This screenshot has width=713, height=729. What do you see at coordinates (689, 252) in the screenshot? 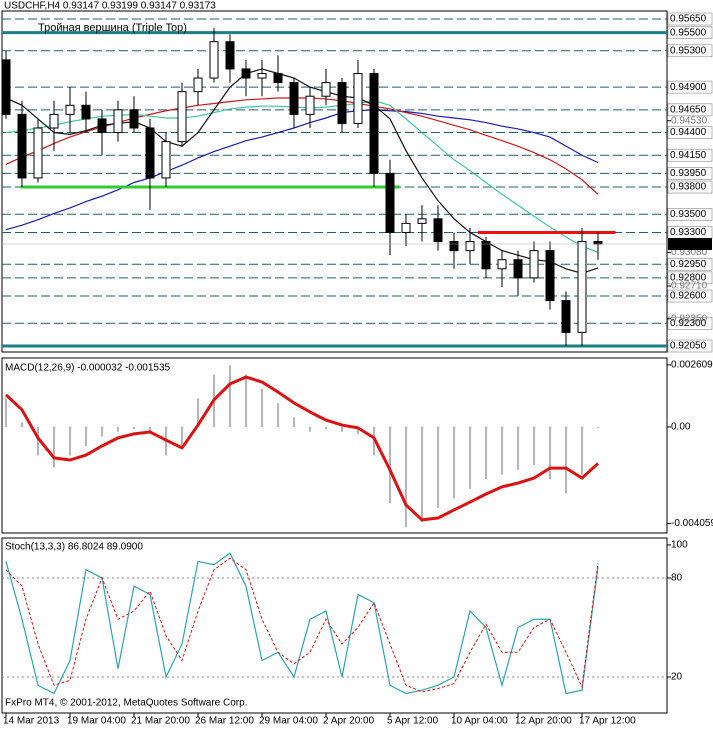
I see `y-tick-label: 0.93080` at bounding box center [689, 252].